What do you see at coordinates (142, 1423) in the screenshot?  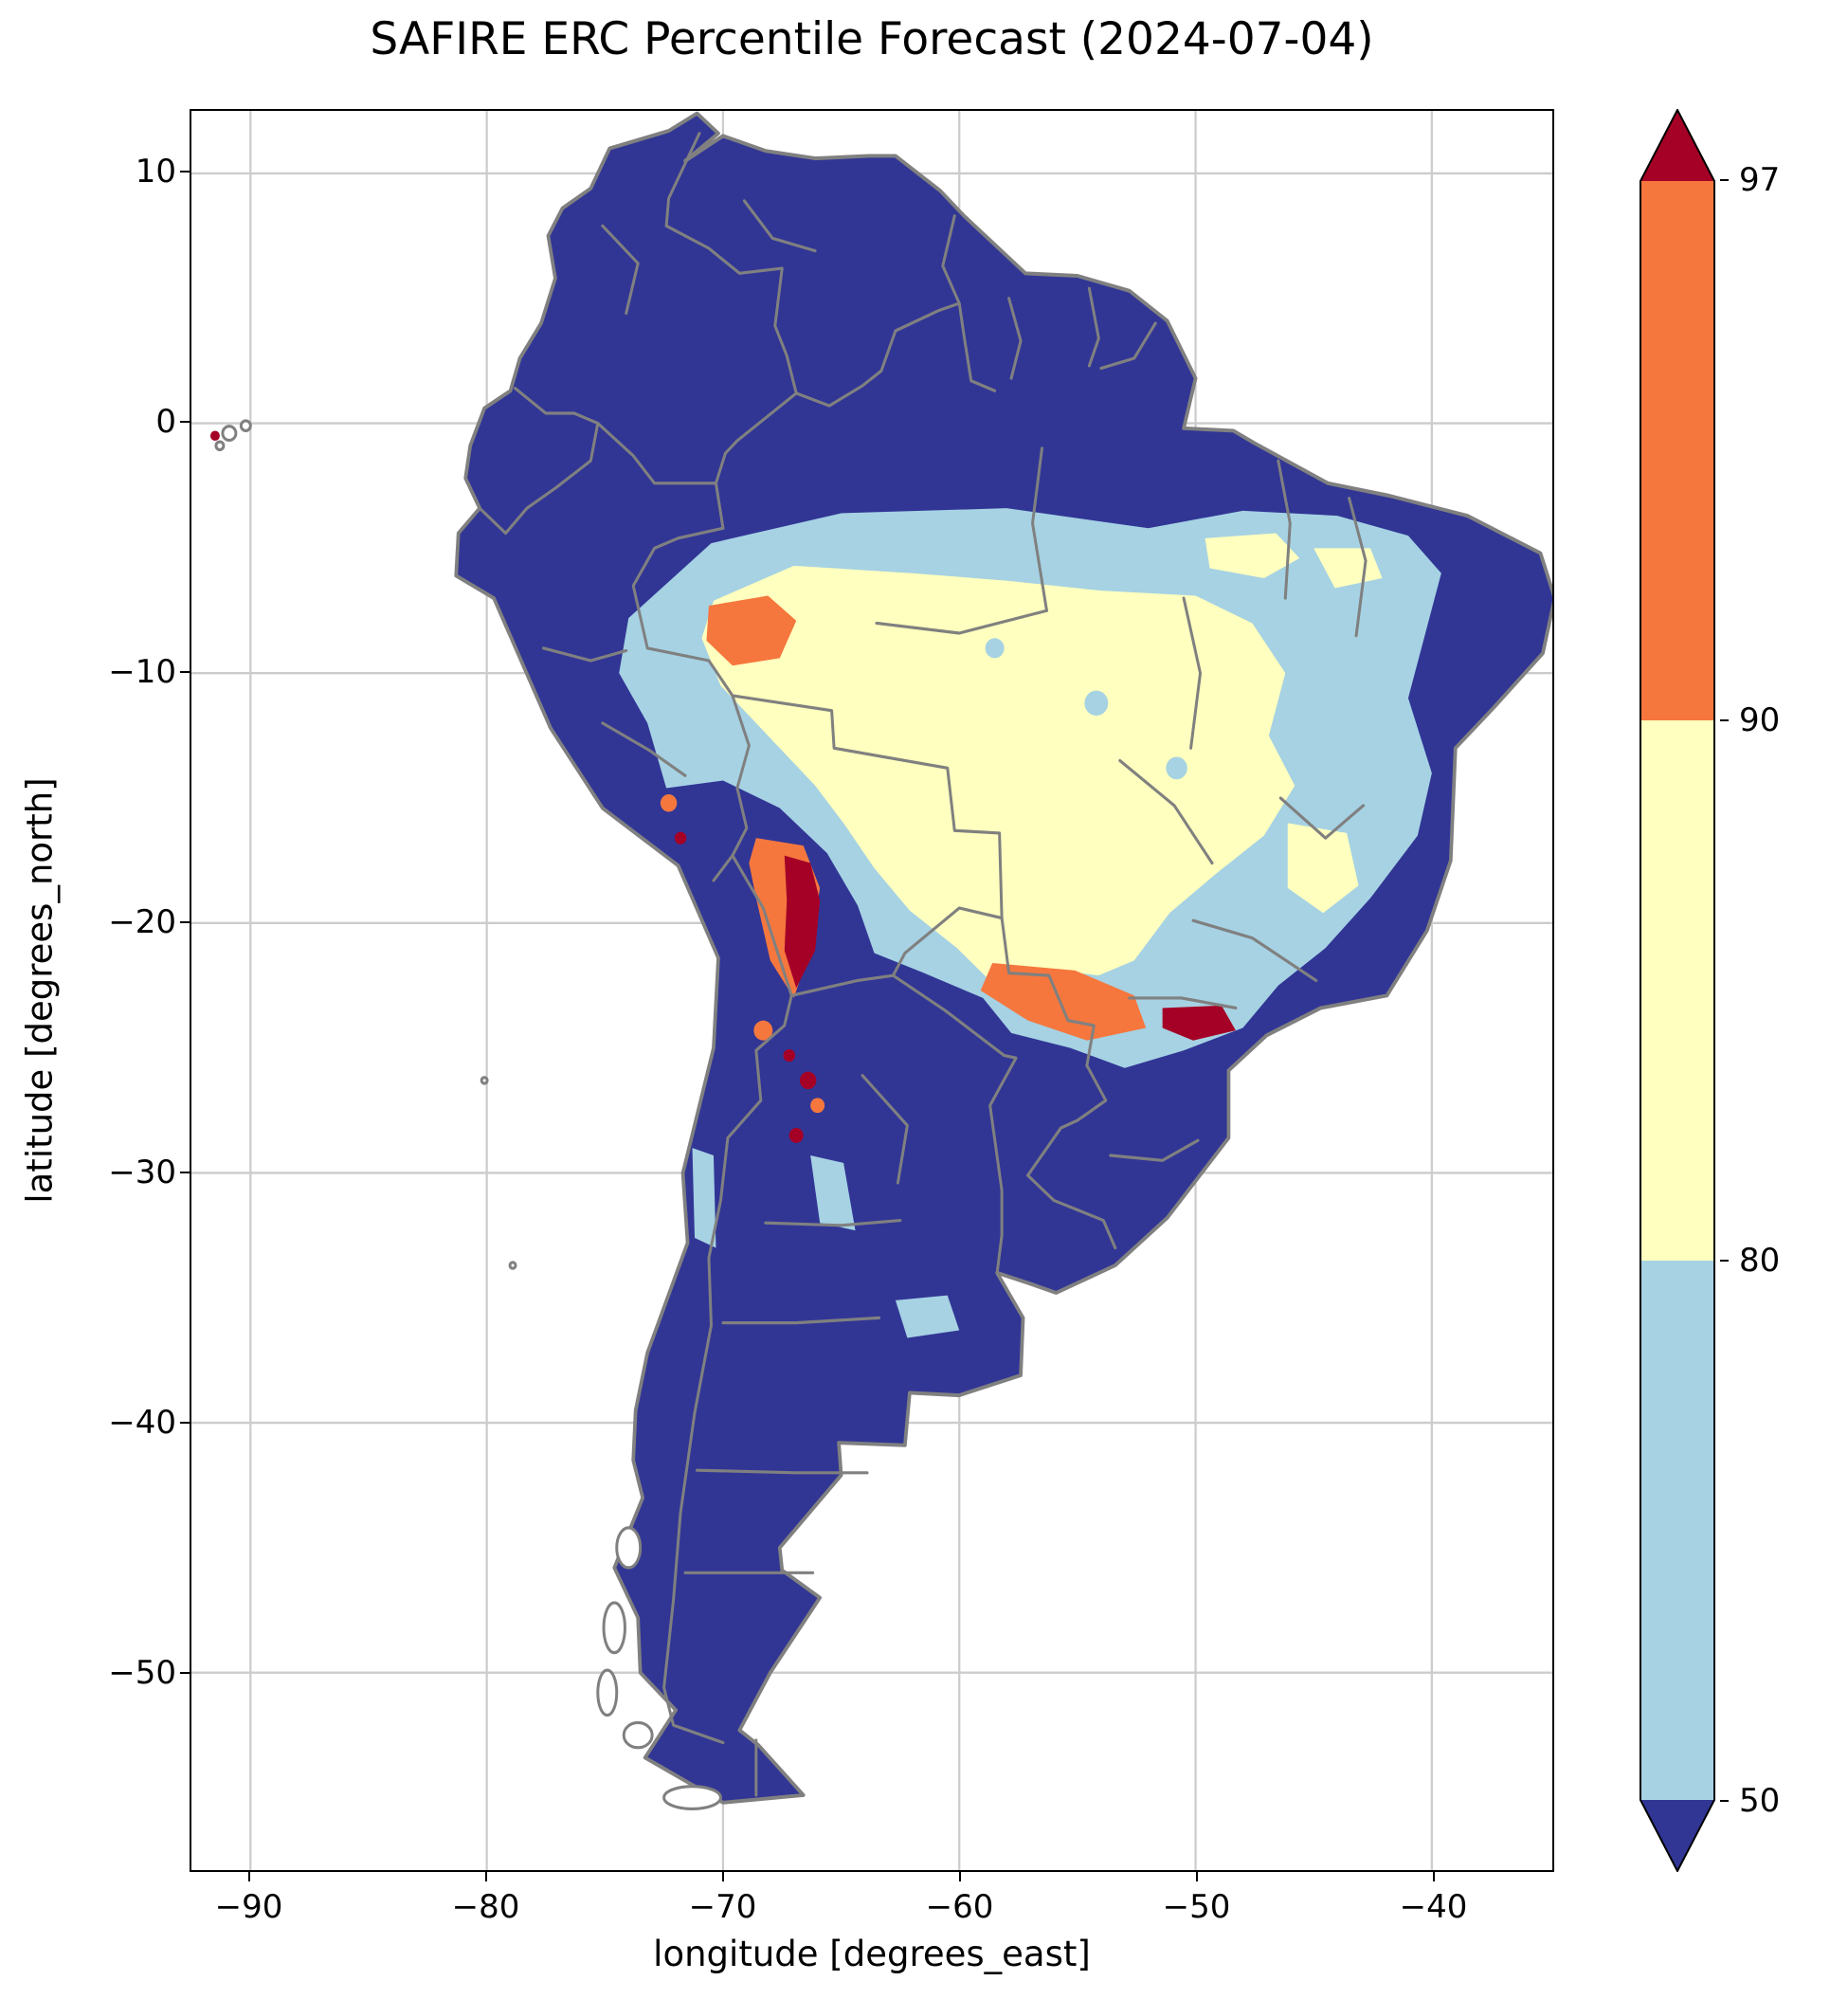 I see `y-tick-label: −40` at bounding box center [142, 1423].